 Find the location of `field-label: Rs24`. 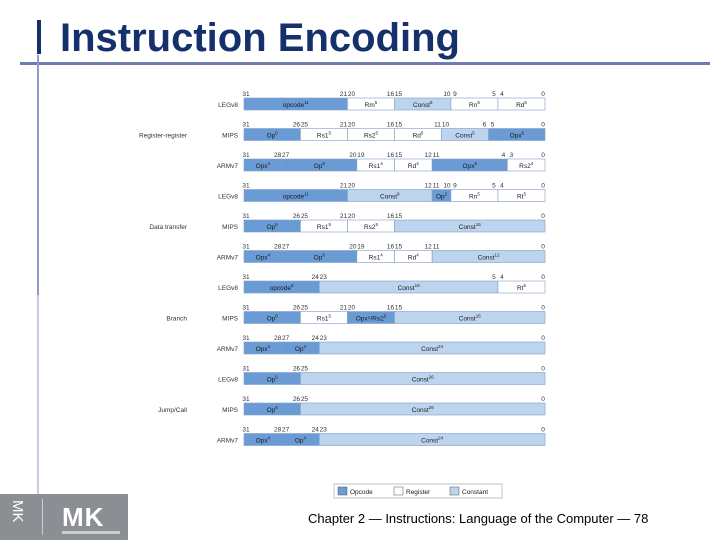

field-label: Rs24 is located at coordinates (526, 165).